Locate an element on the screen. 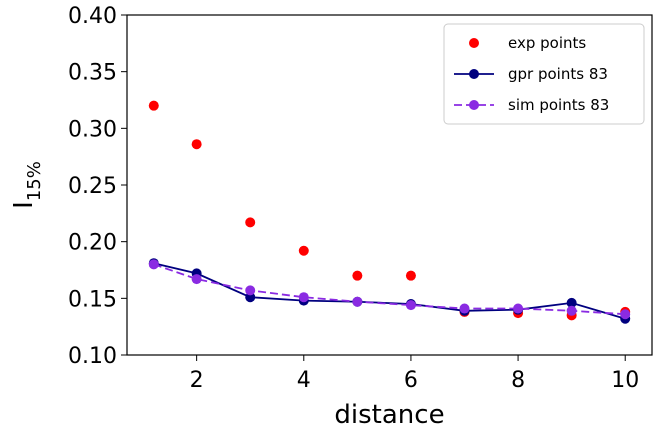 The height and width of the screenshot is (435, 661). x-tick-label: 10 is located at coordinates (625, 380).